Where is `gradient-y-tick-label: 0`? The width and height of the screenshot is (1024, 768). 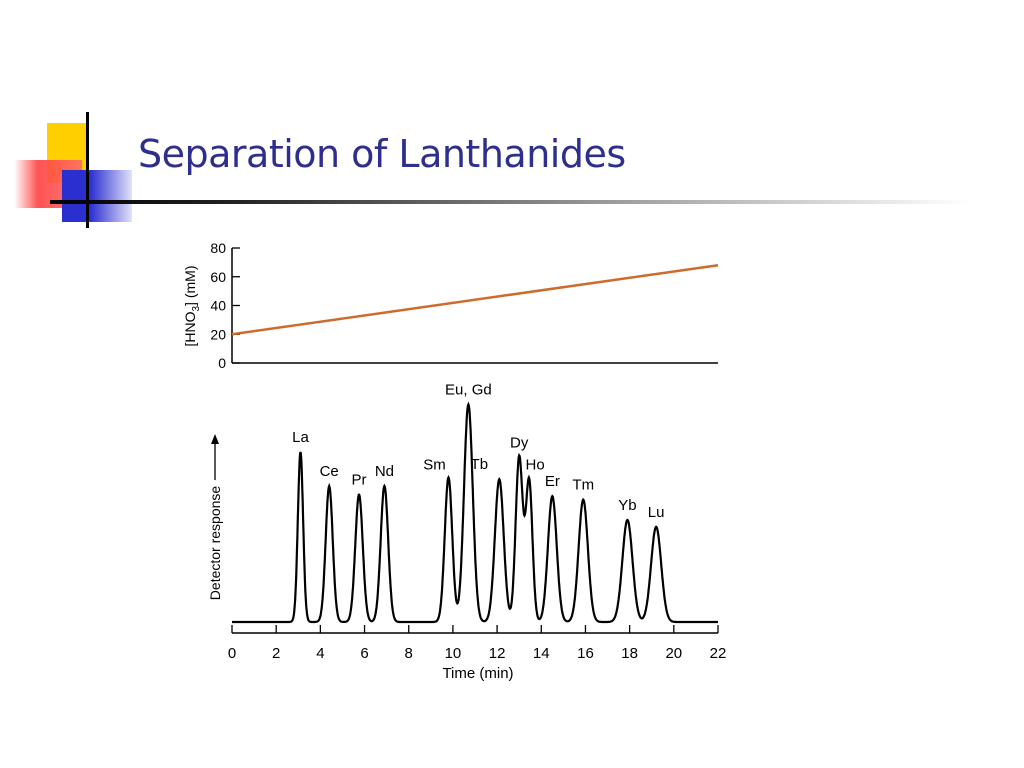 gradient-y-tick-label: 0 is located at coordinates (222, 363).